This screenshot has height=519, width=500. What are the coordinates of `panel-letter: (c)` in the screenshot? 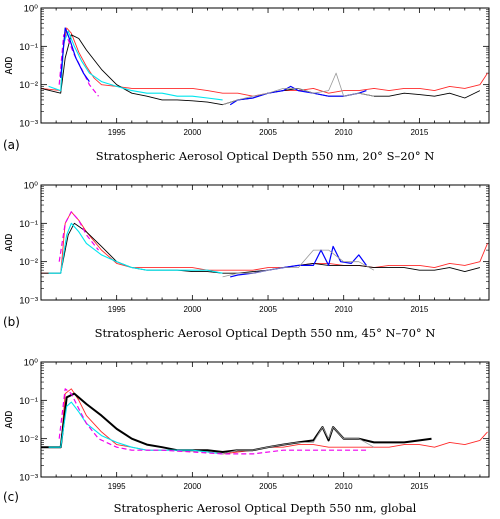 It's located at (11, 497).